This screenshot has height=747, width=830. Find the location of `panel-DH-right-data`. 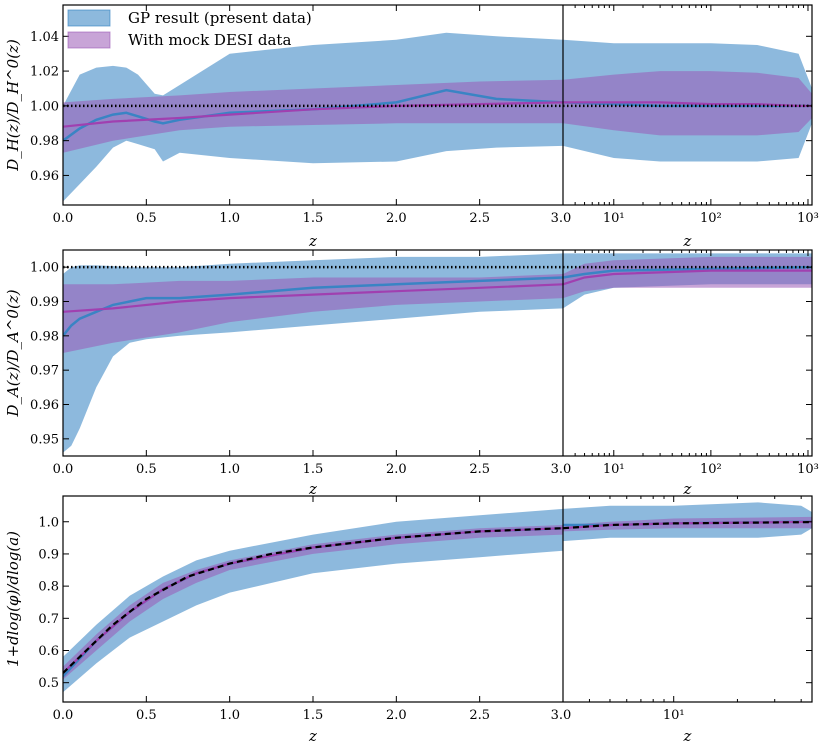

panel-DH-right-data is located at coordinates (687, 100).